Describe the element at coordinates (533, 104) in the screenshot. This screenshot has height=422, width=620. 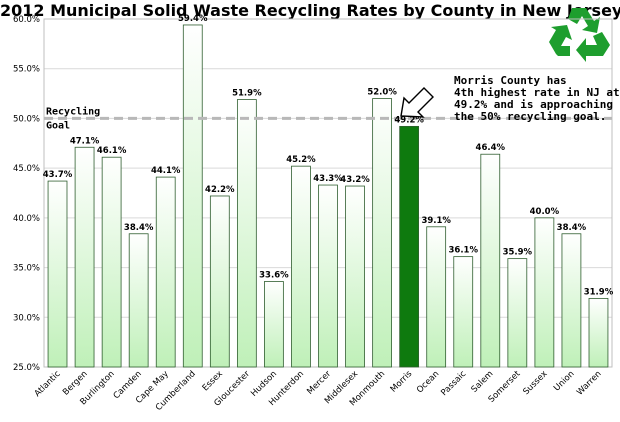
I see `annotation-line-3: 49.2% and is approaching` at that location.